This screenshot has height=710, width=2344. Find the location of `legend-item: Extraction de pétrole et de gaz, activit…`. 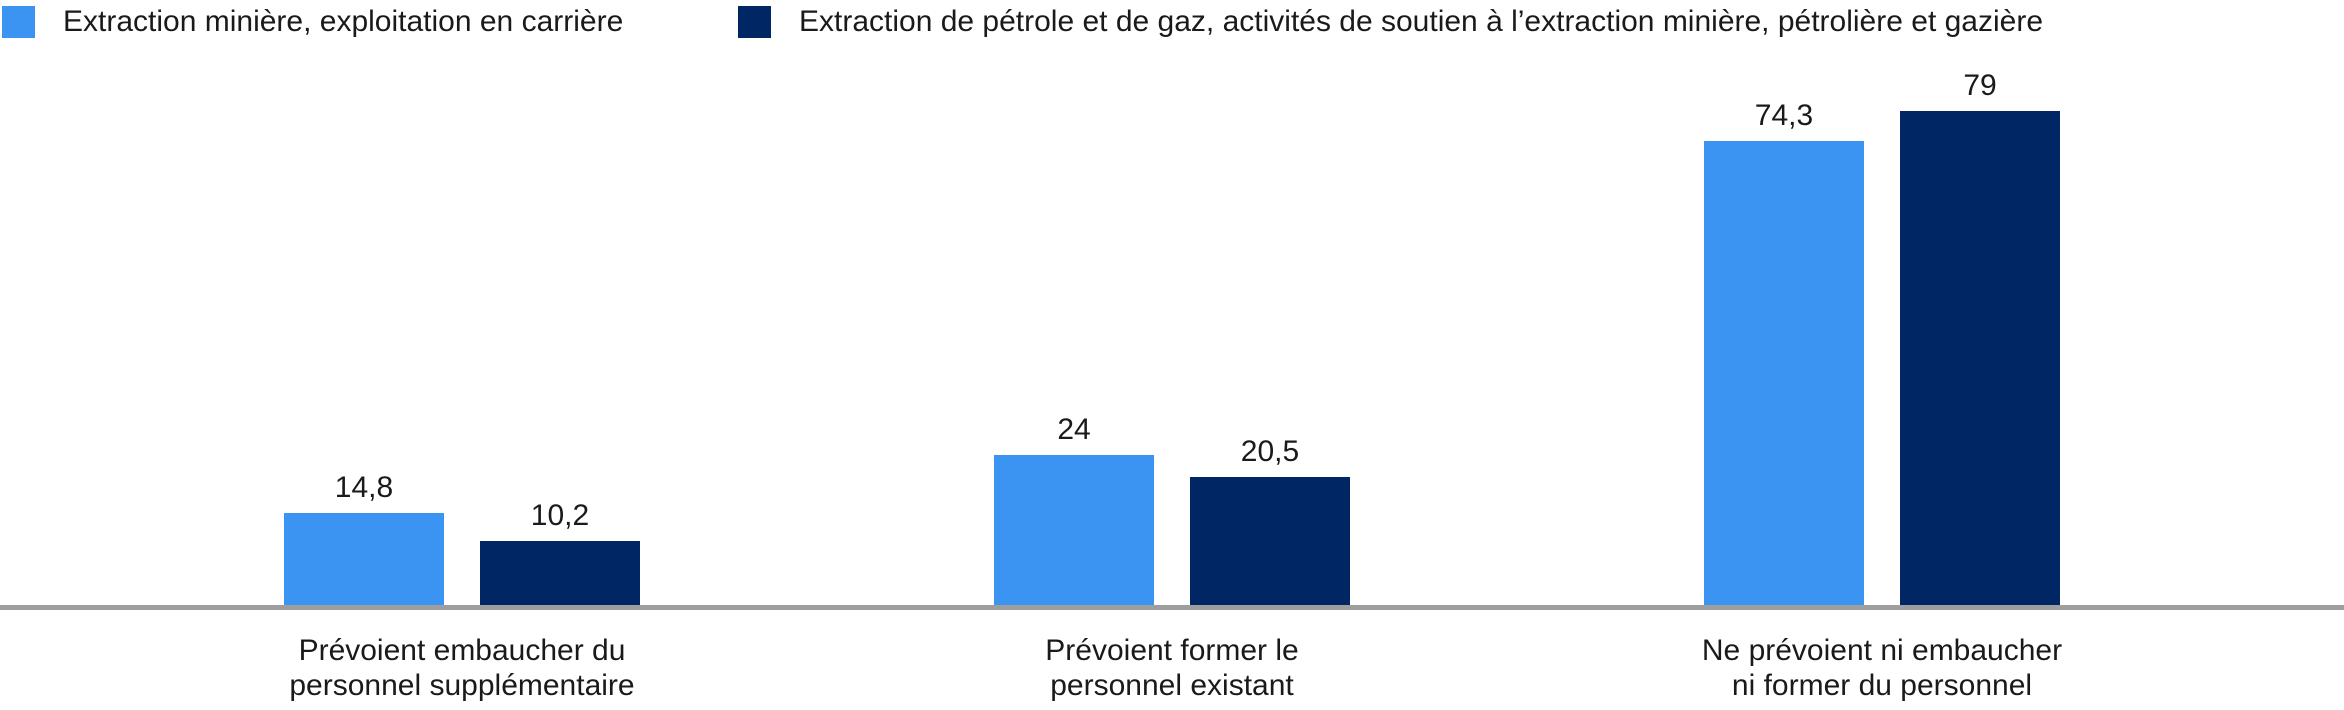

legend-item: Extraction de pétrole et de gaz, activit… is located at coordinates (1390, 22).